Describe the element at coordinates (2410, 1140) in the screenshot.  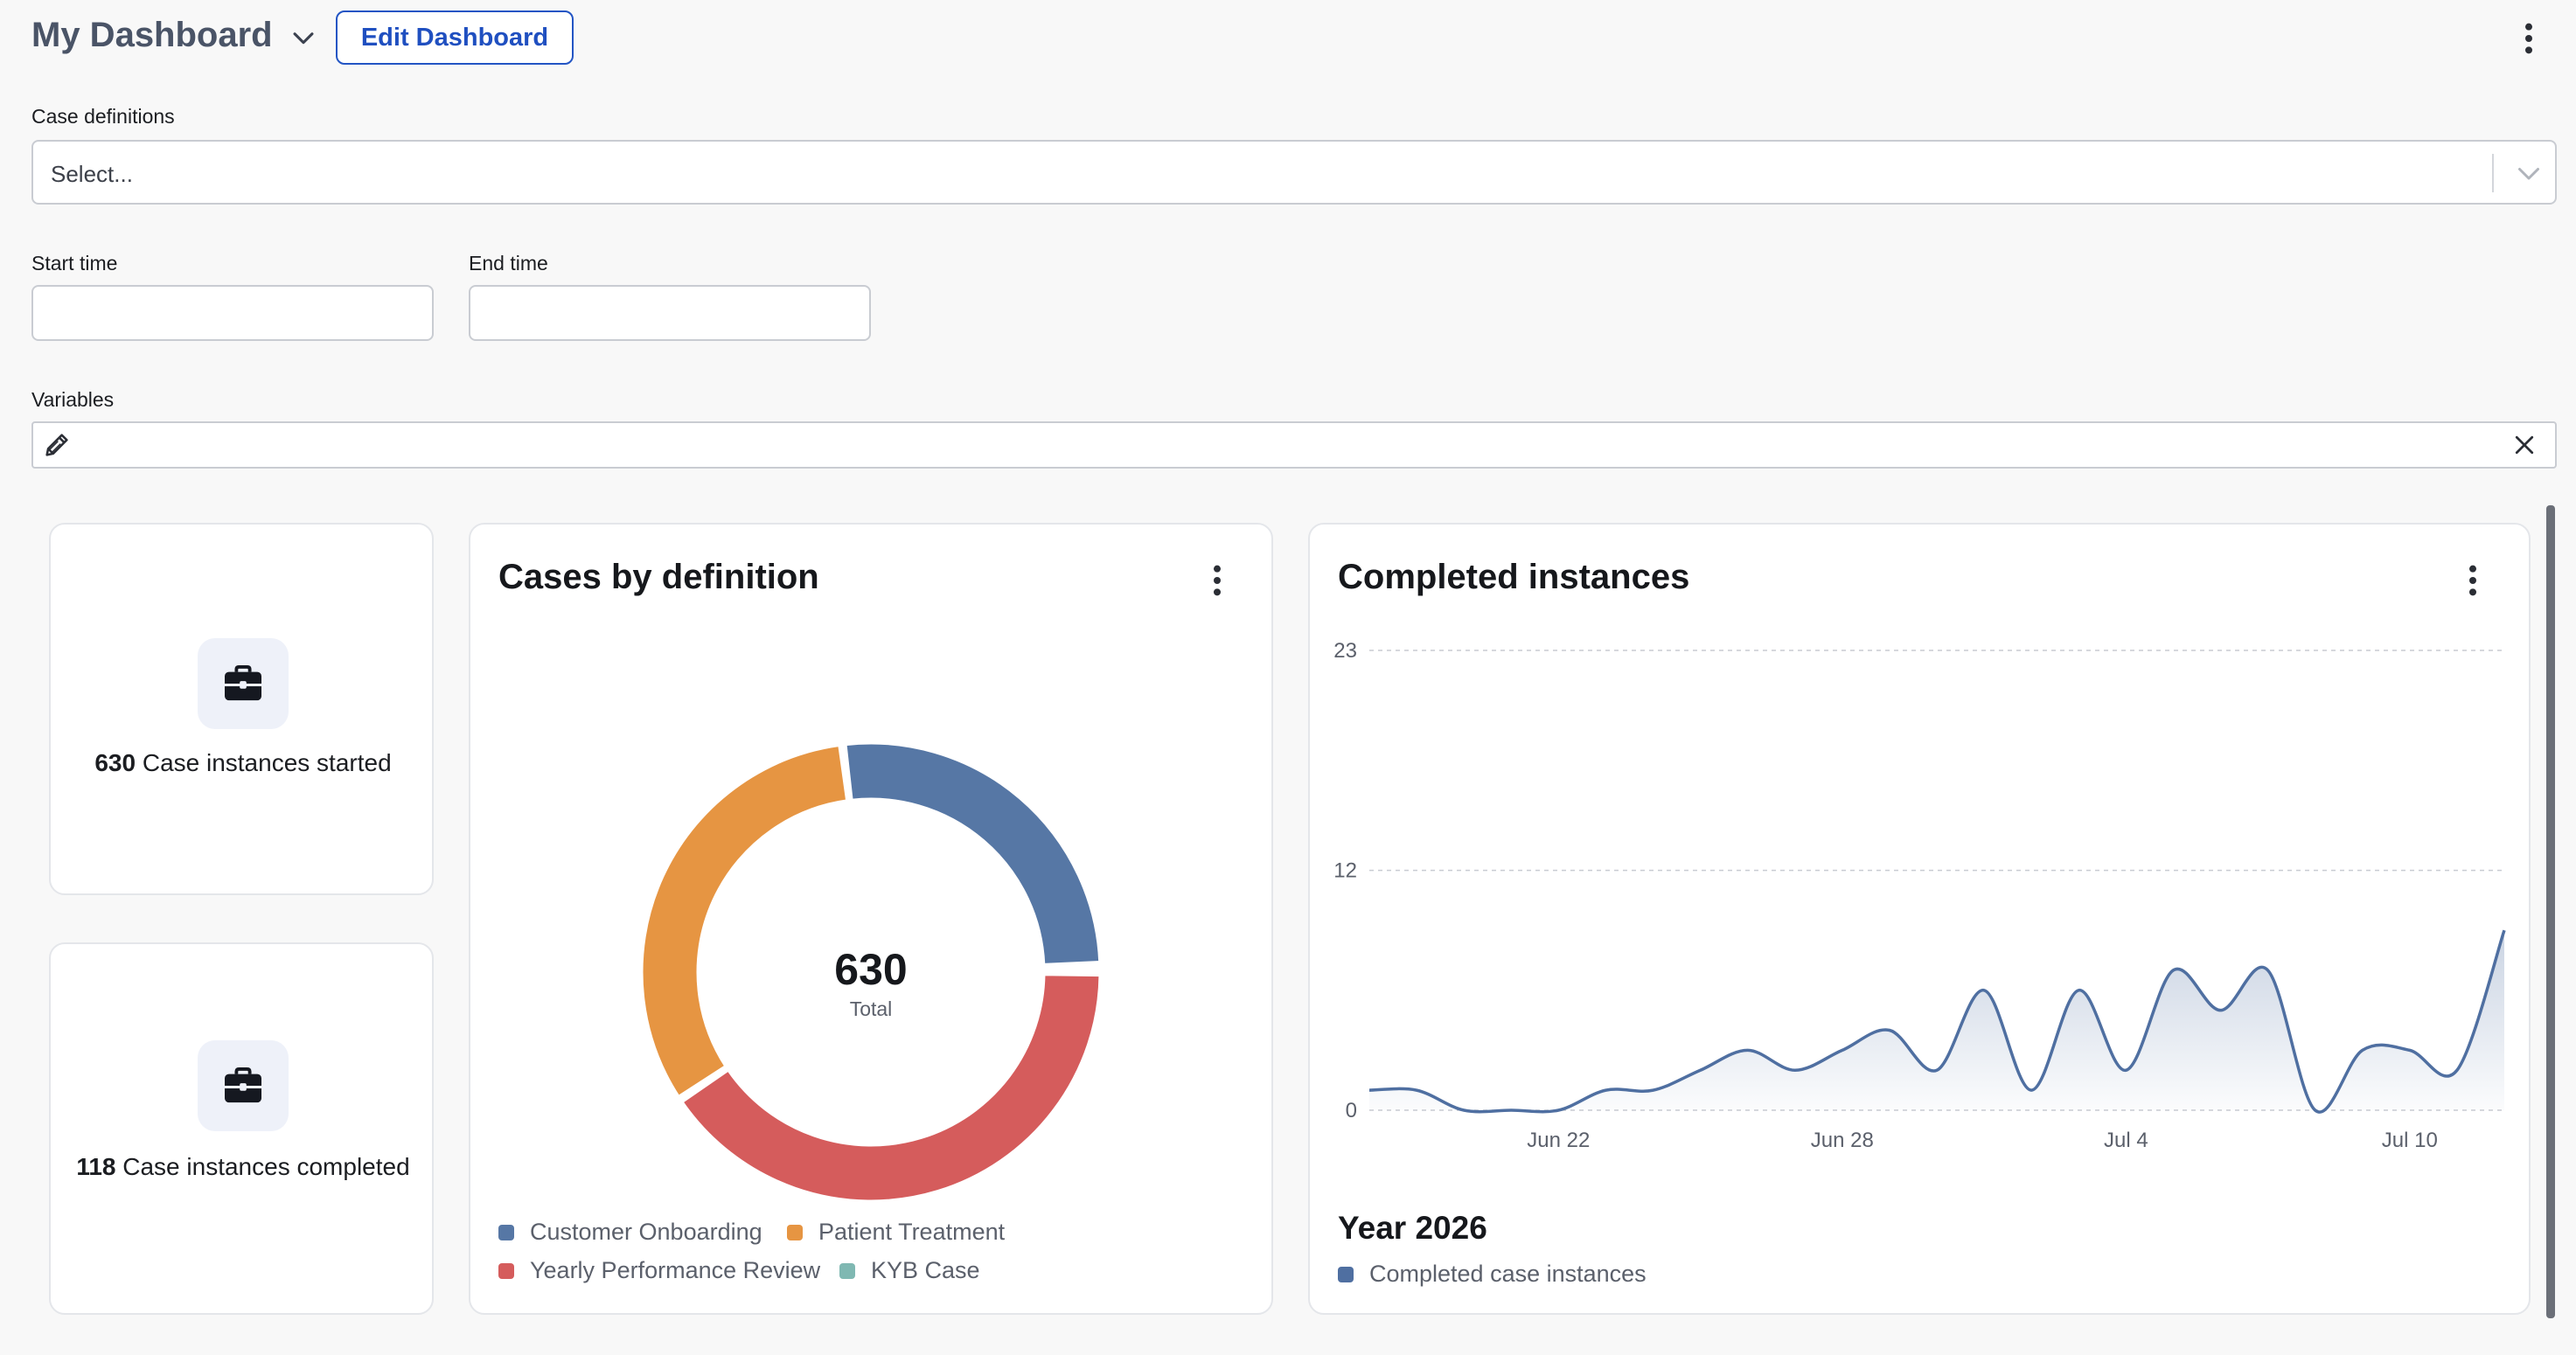
I see `x-tick-label: Jul 10` at that location.